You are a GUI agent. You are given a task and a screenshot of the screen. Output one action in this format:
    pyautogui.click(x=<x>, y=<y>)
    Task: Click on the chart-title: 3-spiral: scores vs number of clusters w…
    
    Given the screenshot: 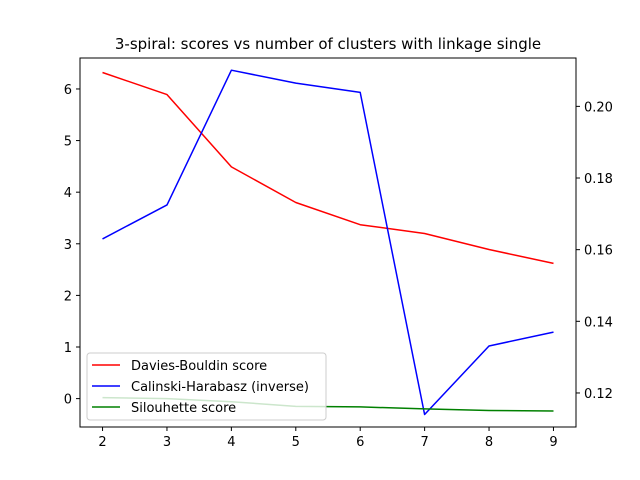 What is the action you would take?
    pyautogui.click(x=328, y=44)
    